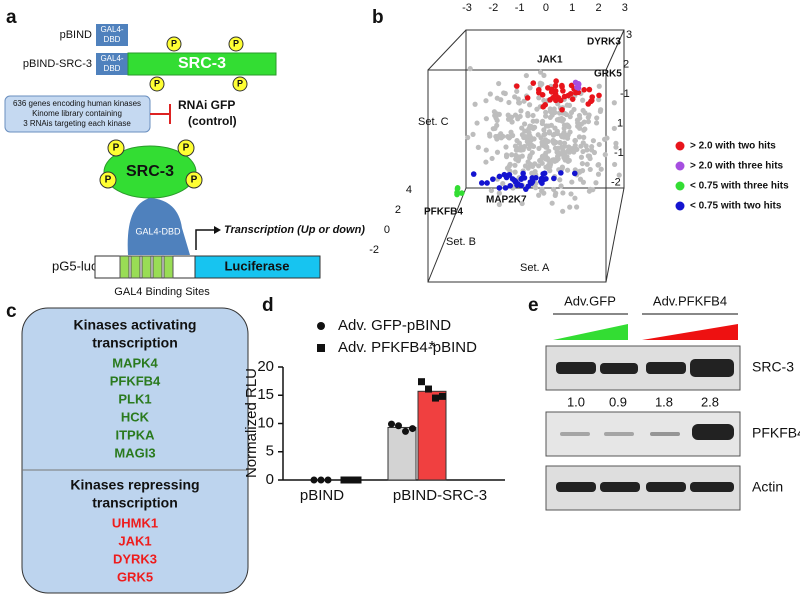 The width and height of the screenshot is (800, 606). I want to click on panel-label: e, so click(533, 305).